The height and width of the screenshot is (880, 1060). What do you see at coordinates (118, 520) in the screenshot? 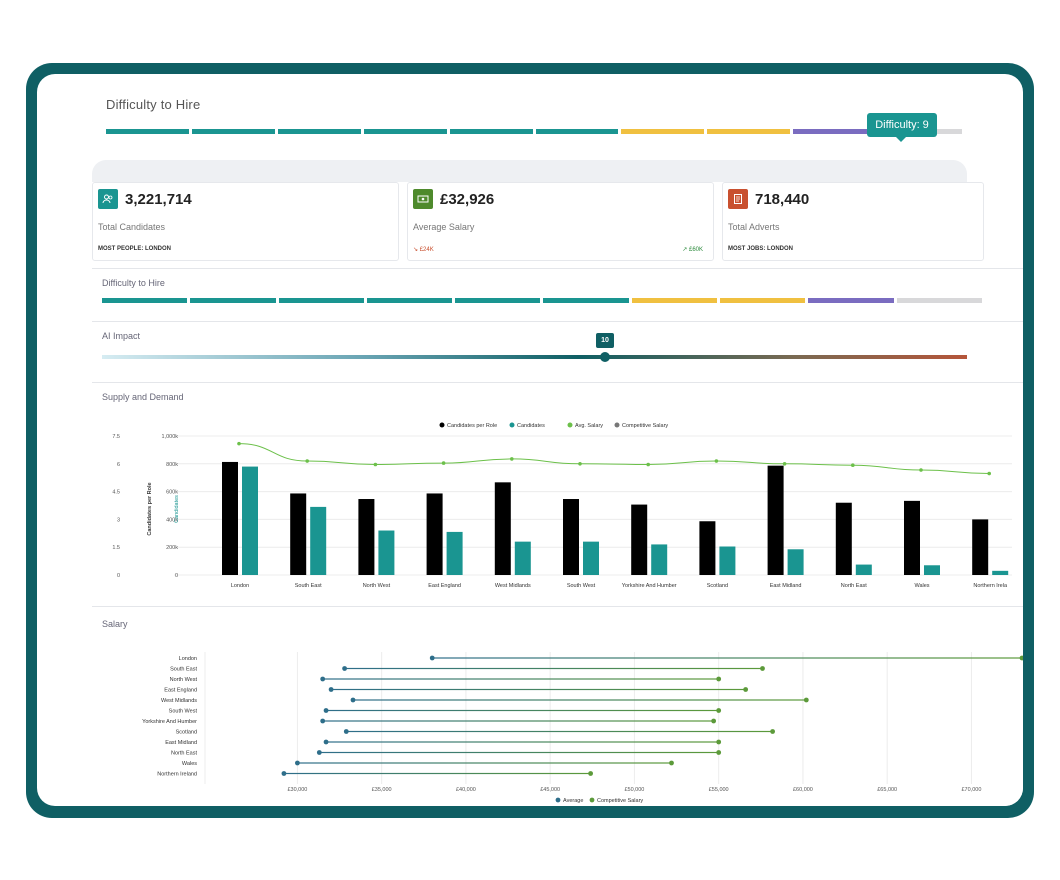
I see `left-axis-tick: 3` at bounding box center [118, 520].